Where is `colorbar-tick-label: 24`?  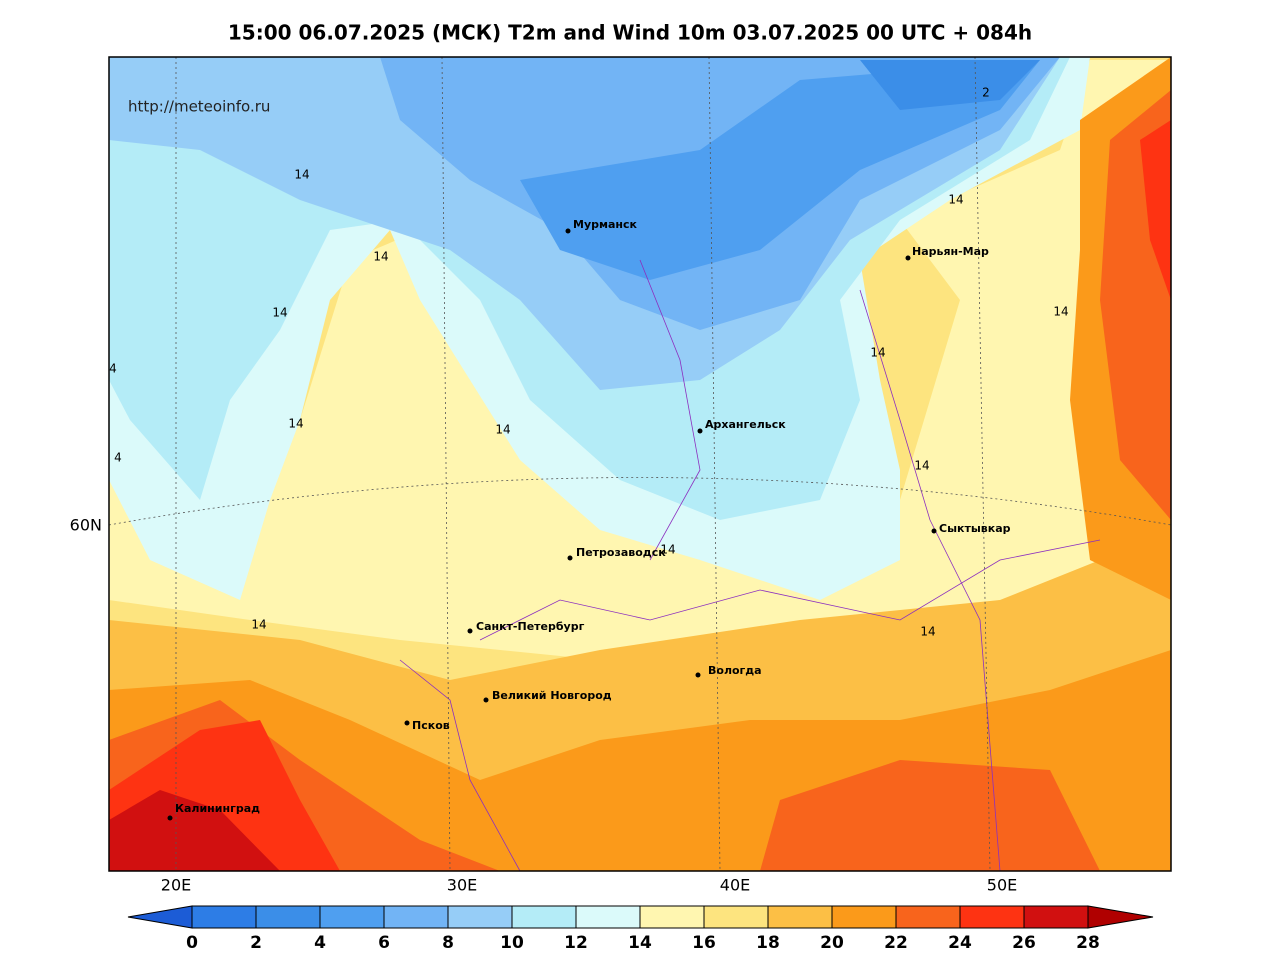
colorbar-tick-label: 24 is located at coordinates (960, 943).